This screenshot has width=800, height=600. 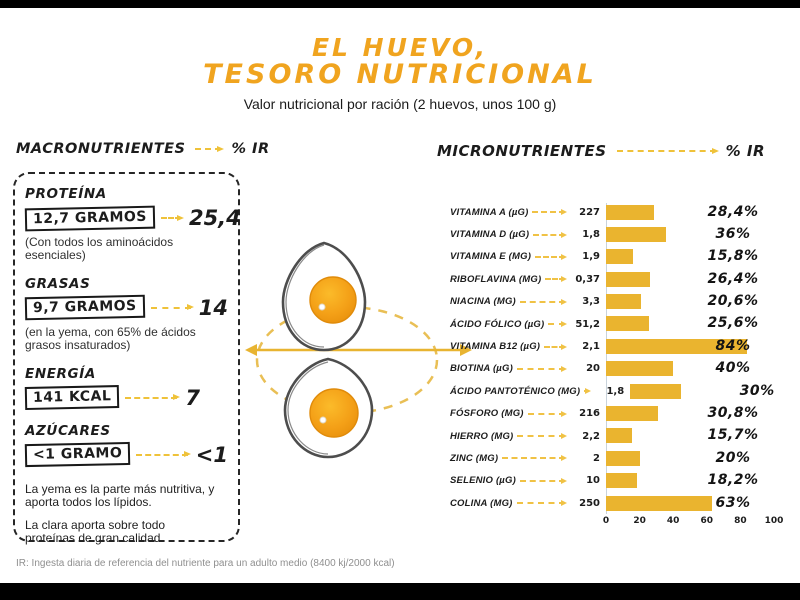 I want to click on bar-zone: 20%, so click(x=694, y=458).